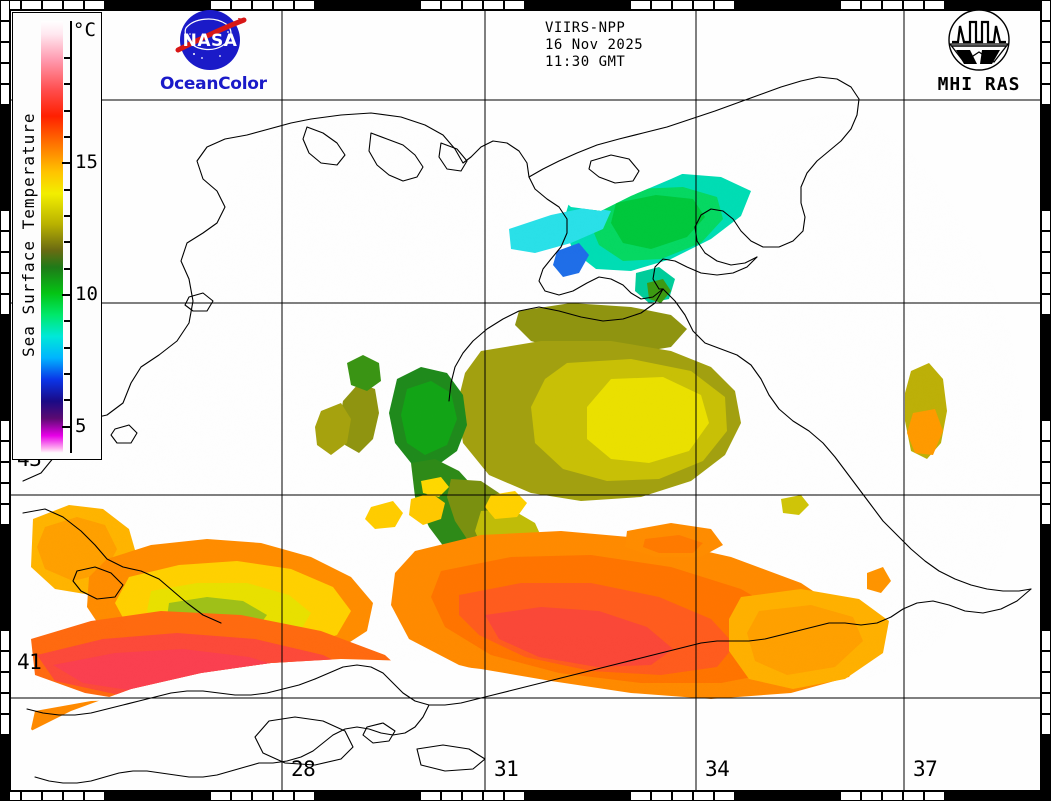  What do you see at coordinates (98, 583) in the screenshot?
I see `coast-lagoon` at bounding box center [98, 583].